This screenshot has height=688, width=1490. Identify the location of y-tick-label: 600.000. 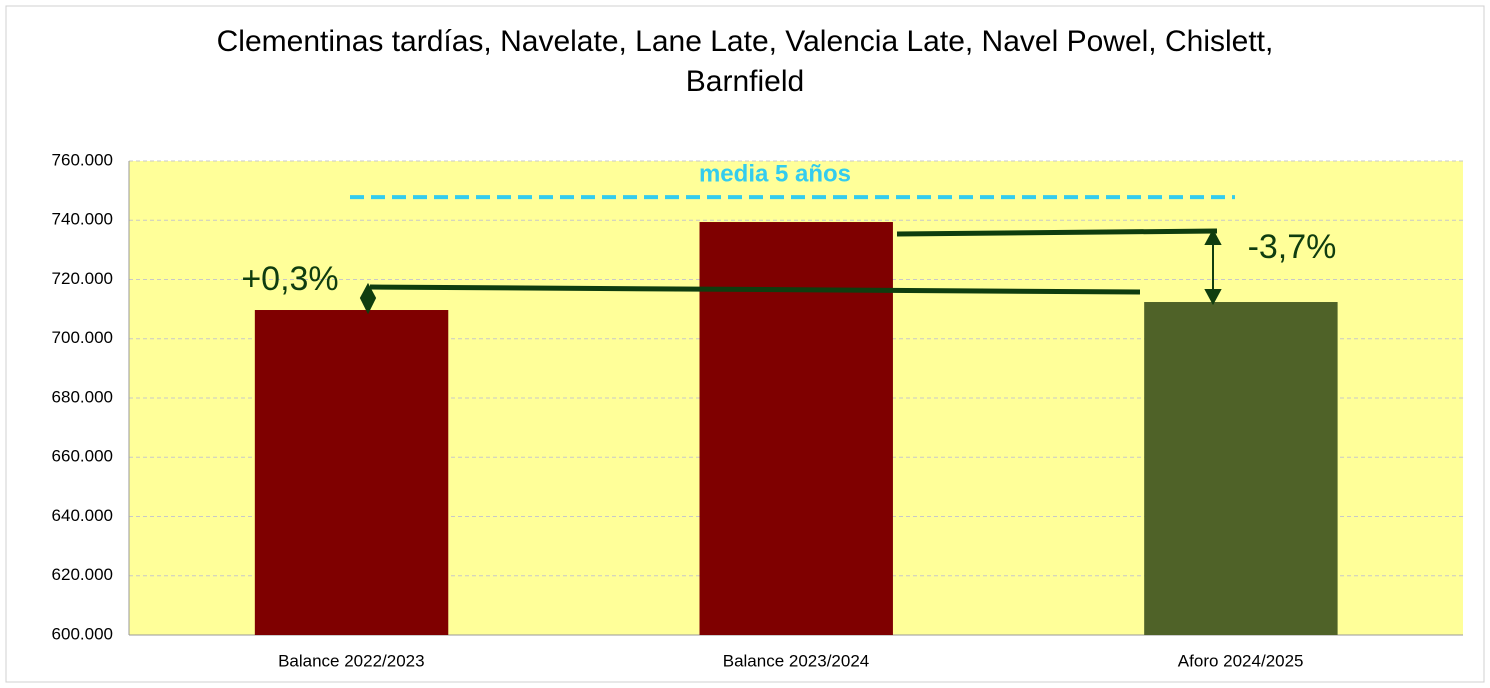
(82, 633).